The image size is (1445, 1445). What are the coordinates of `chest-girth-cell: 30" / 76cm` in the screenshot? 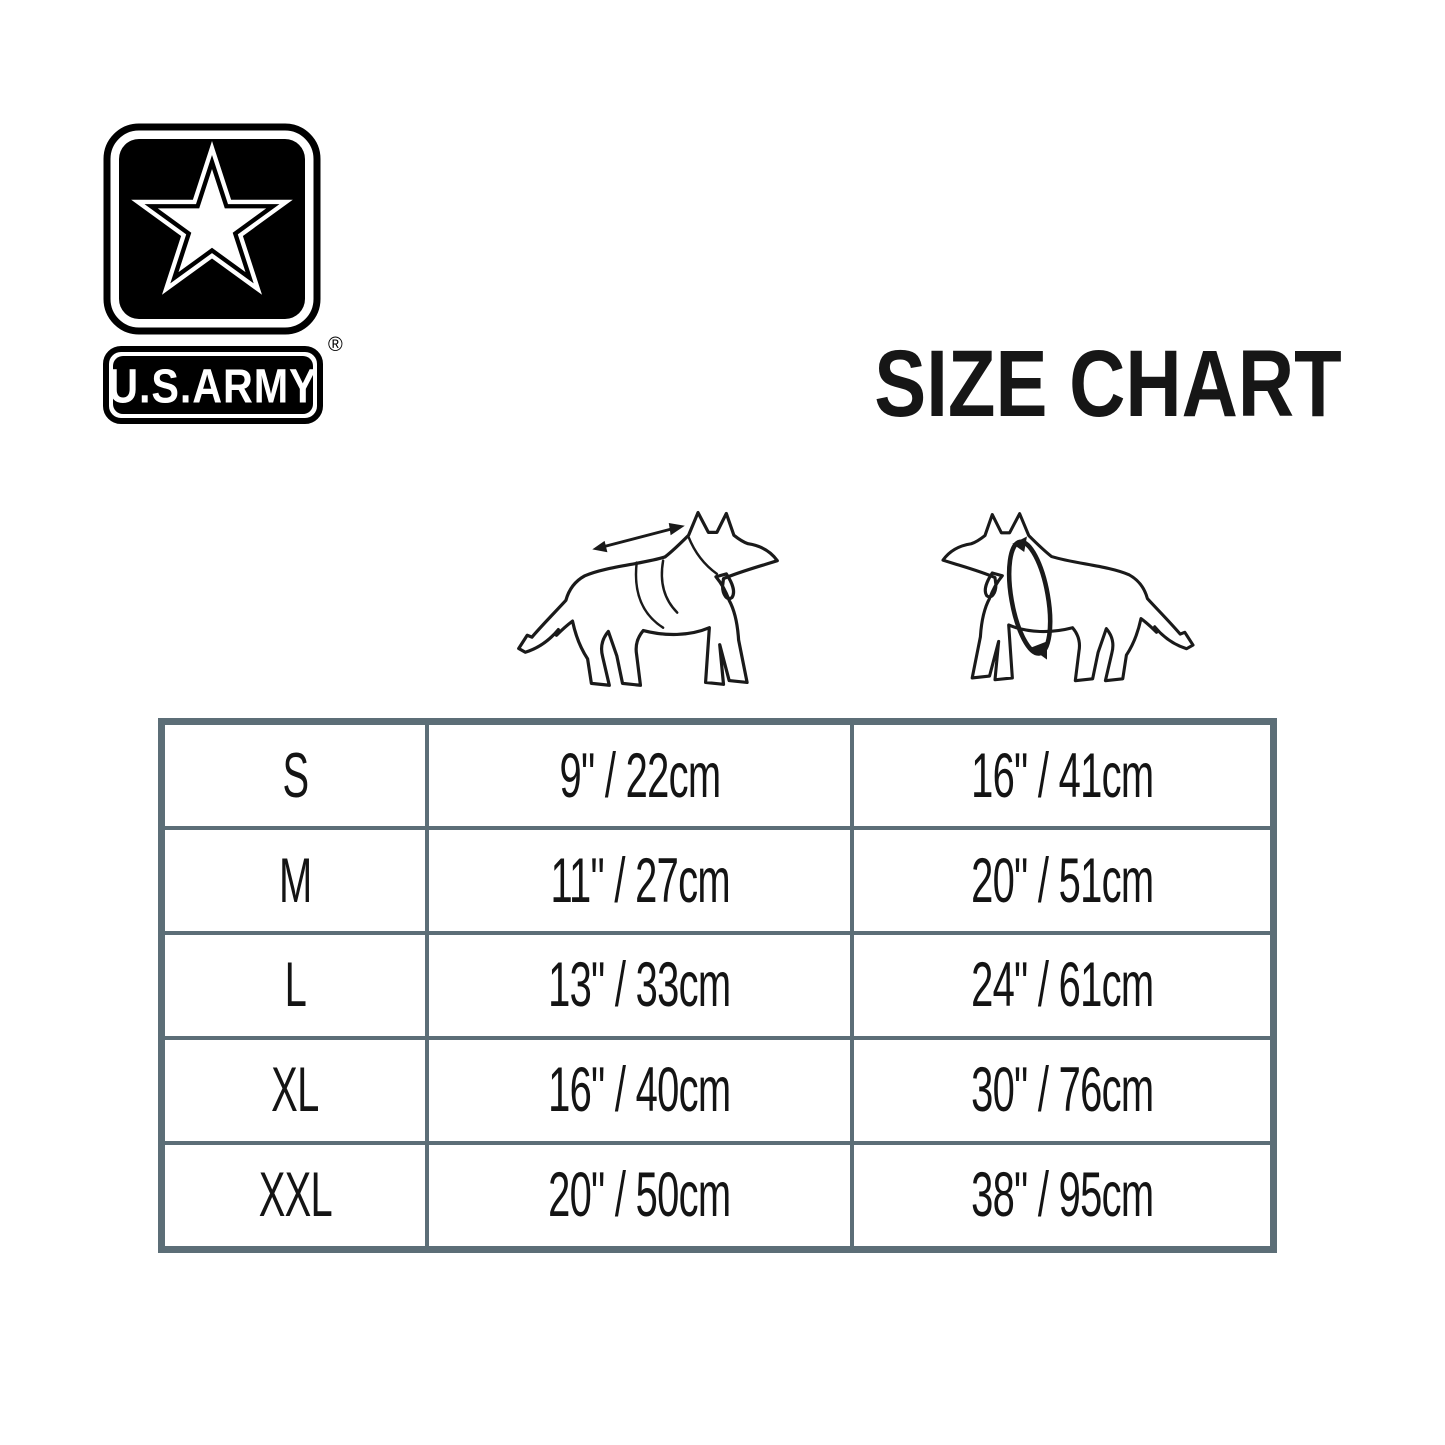 It's located at (1063, 1090).